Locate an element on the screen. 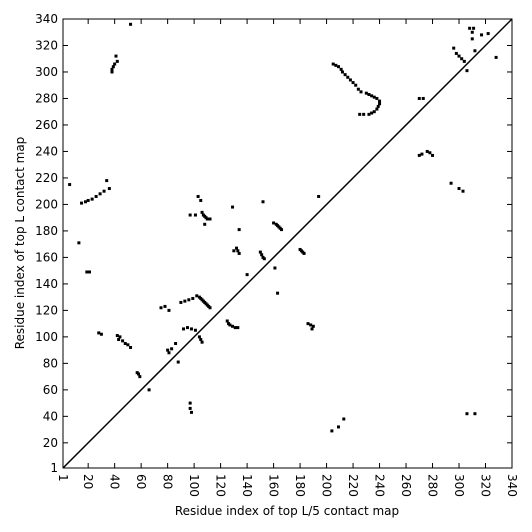 This screenshot has height=532, width=532. x-tick-label: 120 is located at coordinates (221, 485).